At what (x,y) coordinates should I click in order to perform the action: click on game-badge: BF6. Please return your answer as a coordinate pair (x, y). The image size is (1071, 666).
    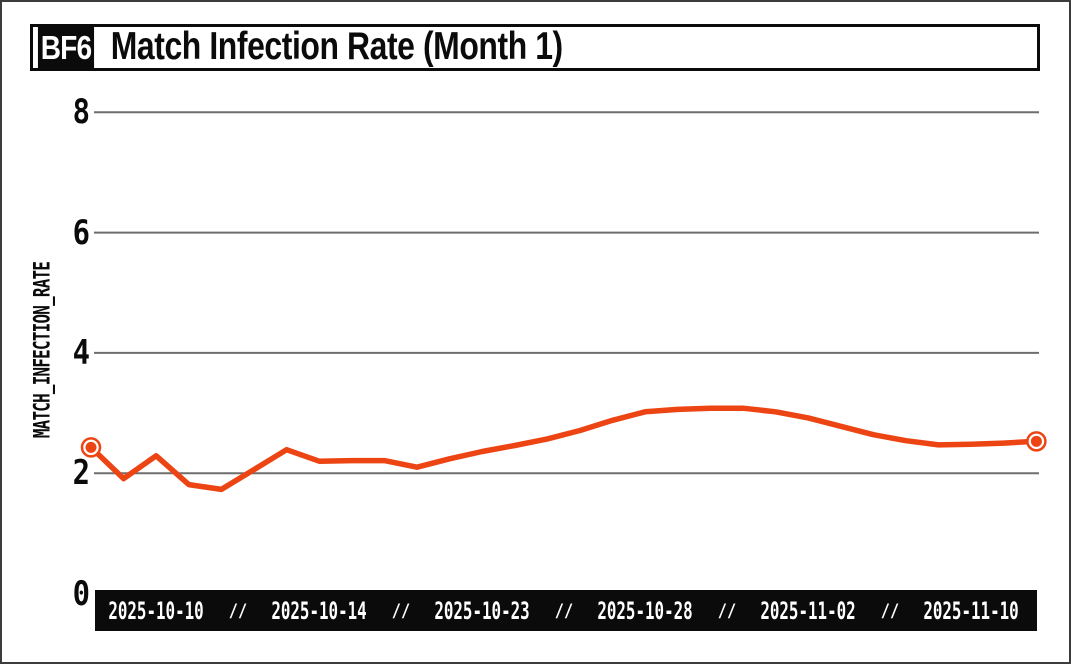
    Looking at the image, I should click on (66, 47).